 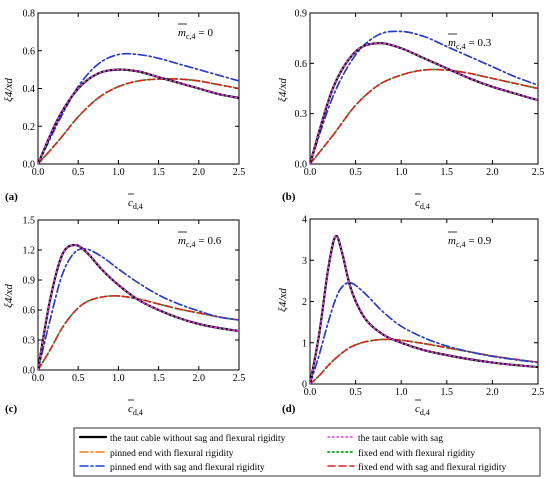 What do you see at coordinates (289, 197) in the screenshot?
I see `panel-label: (b)` at bounding box center [289, 197].